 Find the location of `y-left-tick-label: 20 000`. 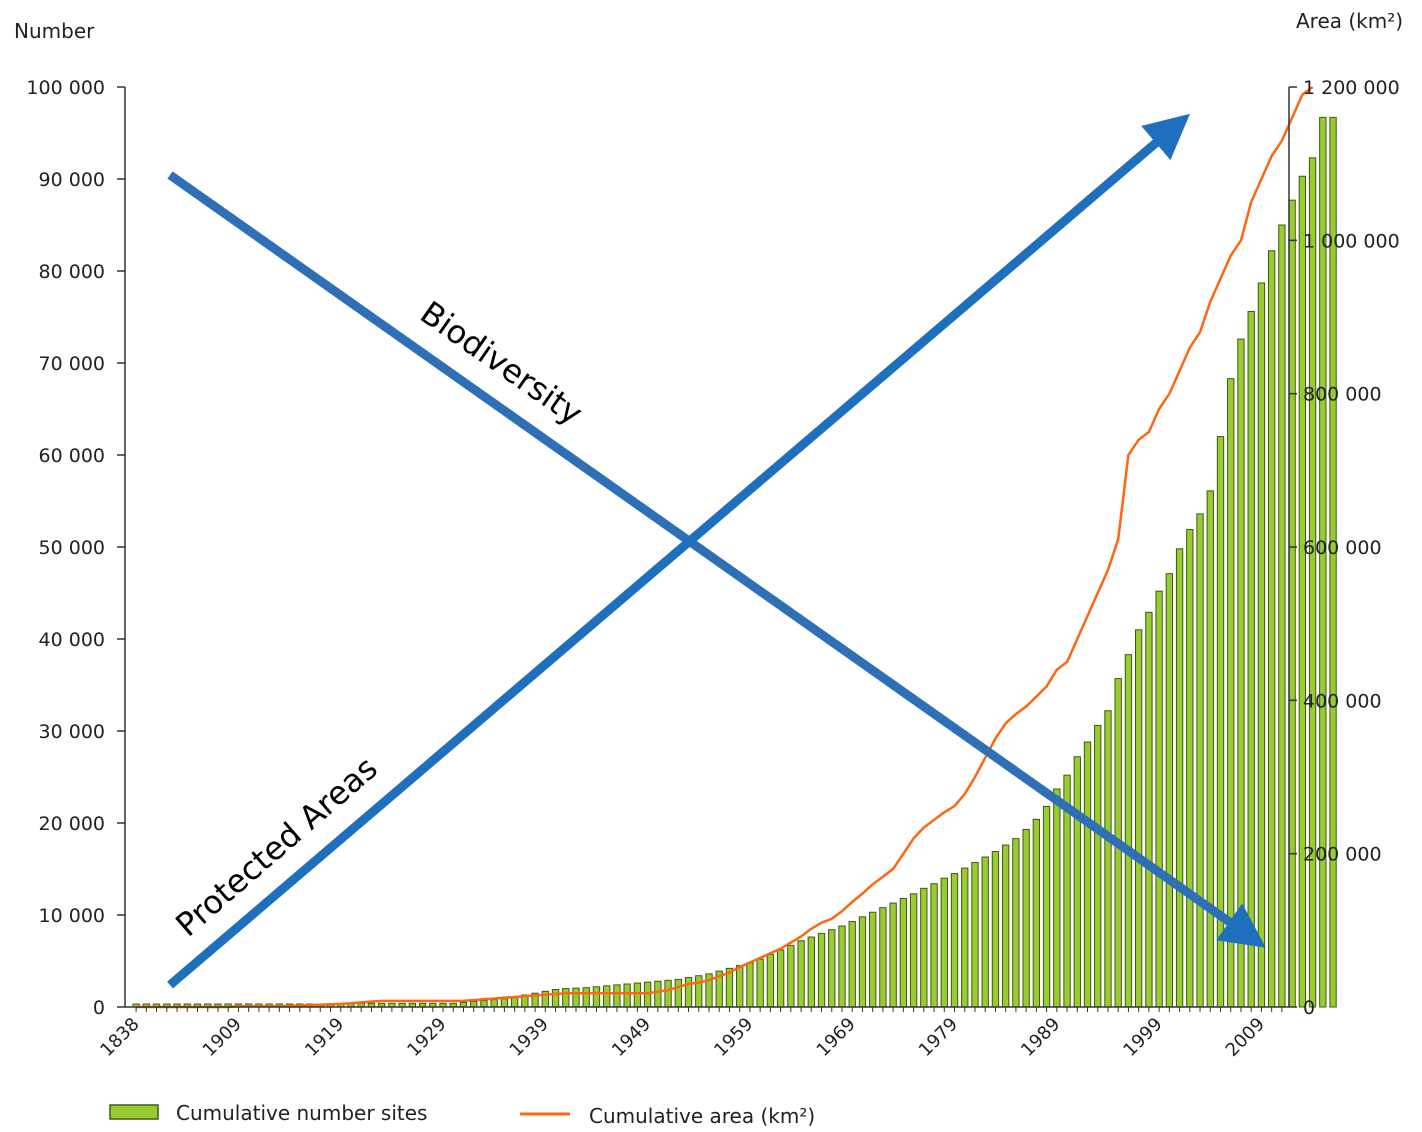

y-left-tick-label: 20 000 is located at coordinates (72, 824).